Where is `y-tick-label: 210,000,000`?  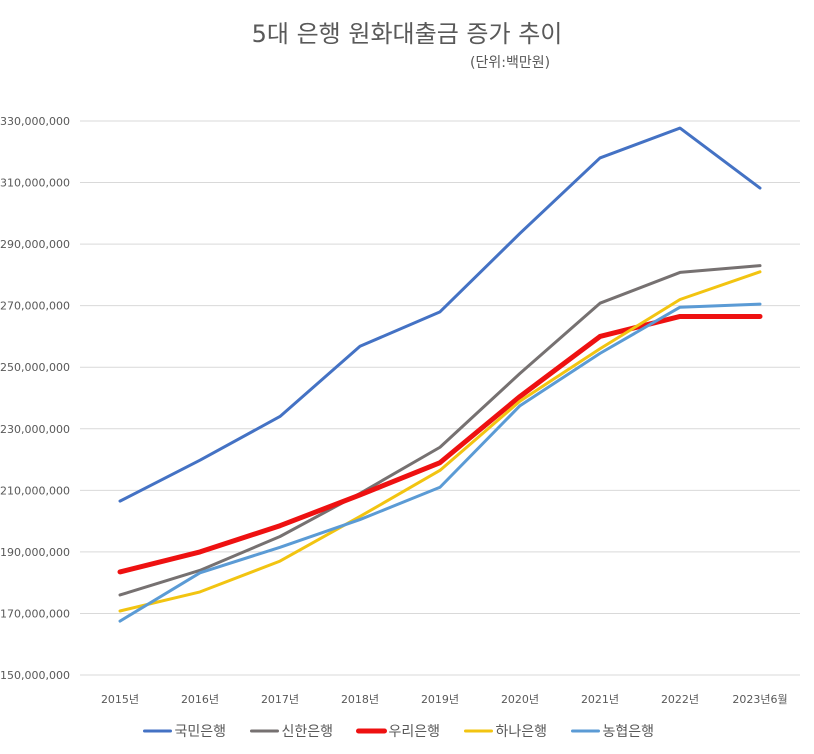 y-tick-label: 210,000,000 is located at coordinates (35, 490).